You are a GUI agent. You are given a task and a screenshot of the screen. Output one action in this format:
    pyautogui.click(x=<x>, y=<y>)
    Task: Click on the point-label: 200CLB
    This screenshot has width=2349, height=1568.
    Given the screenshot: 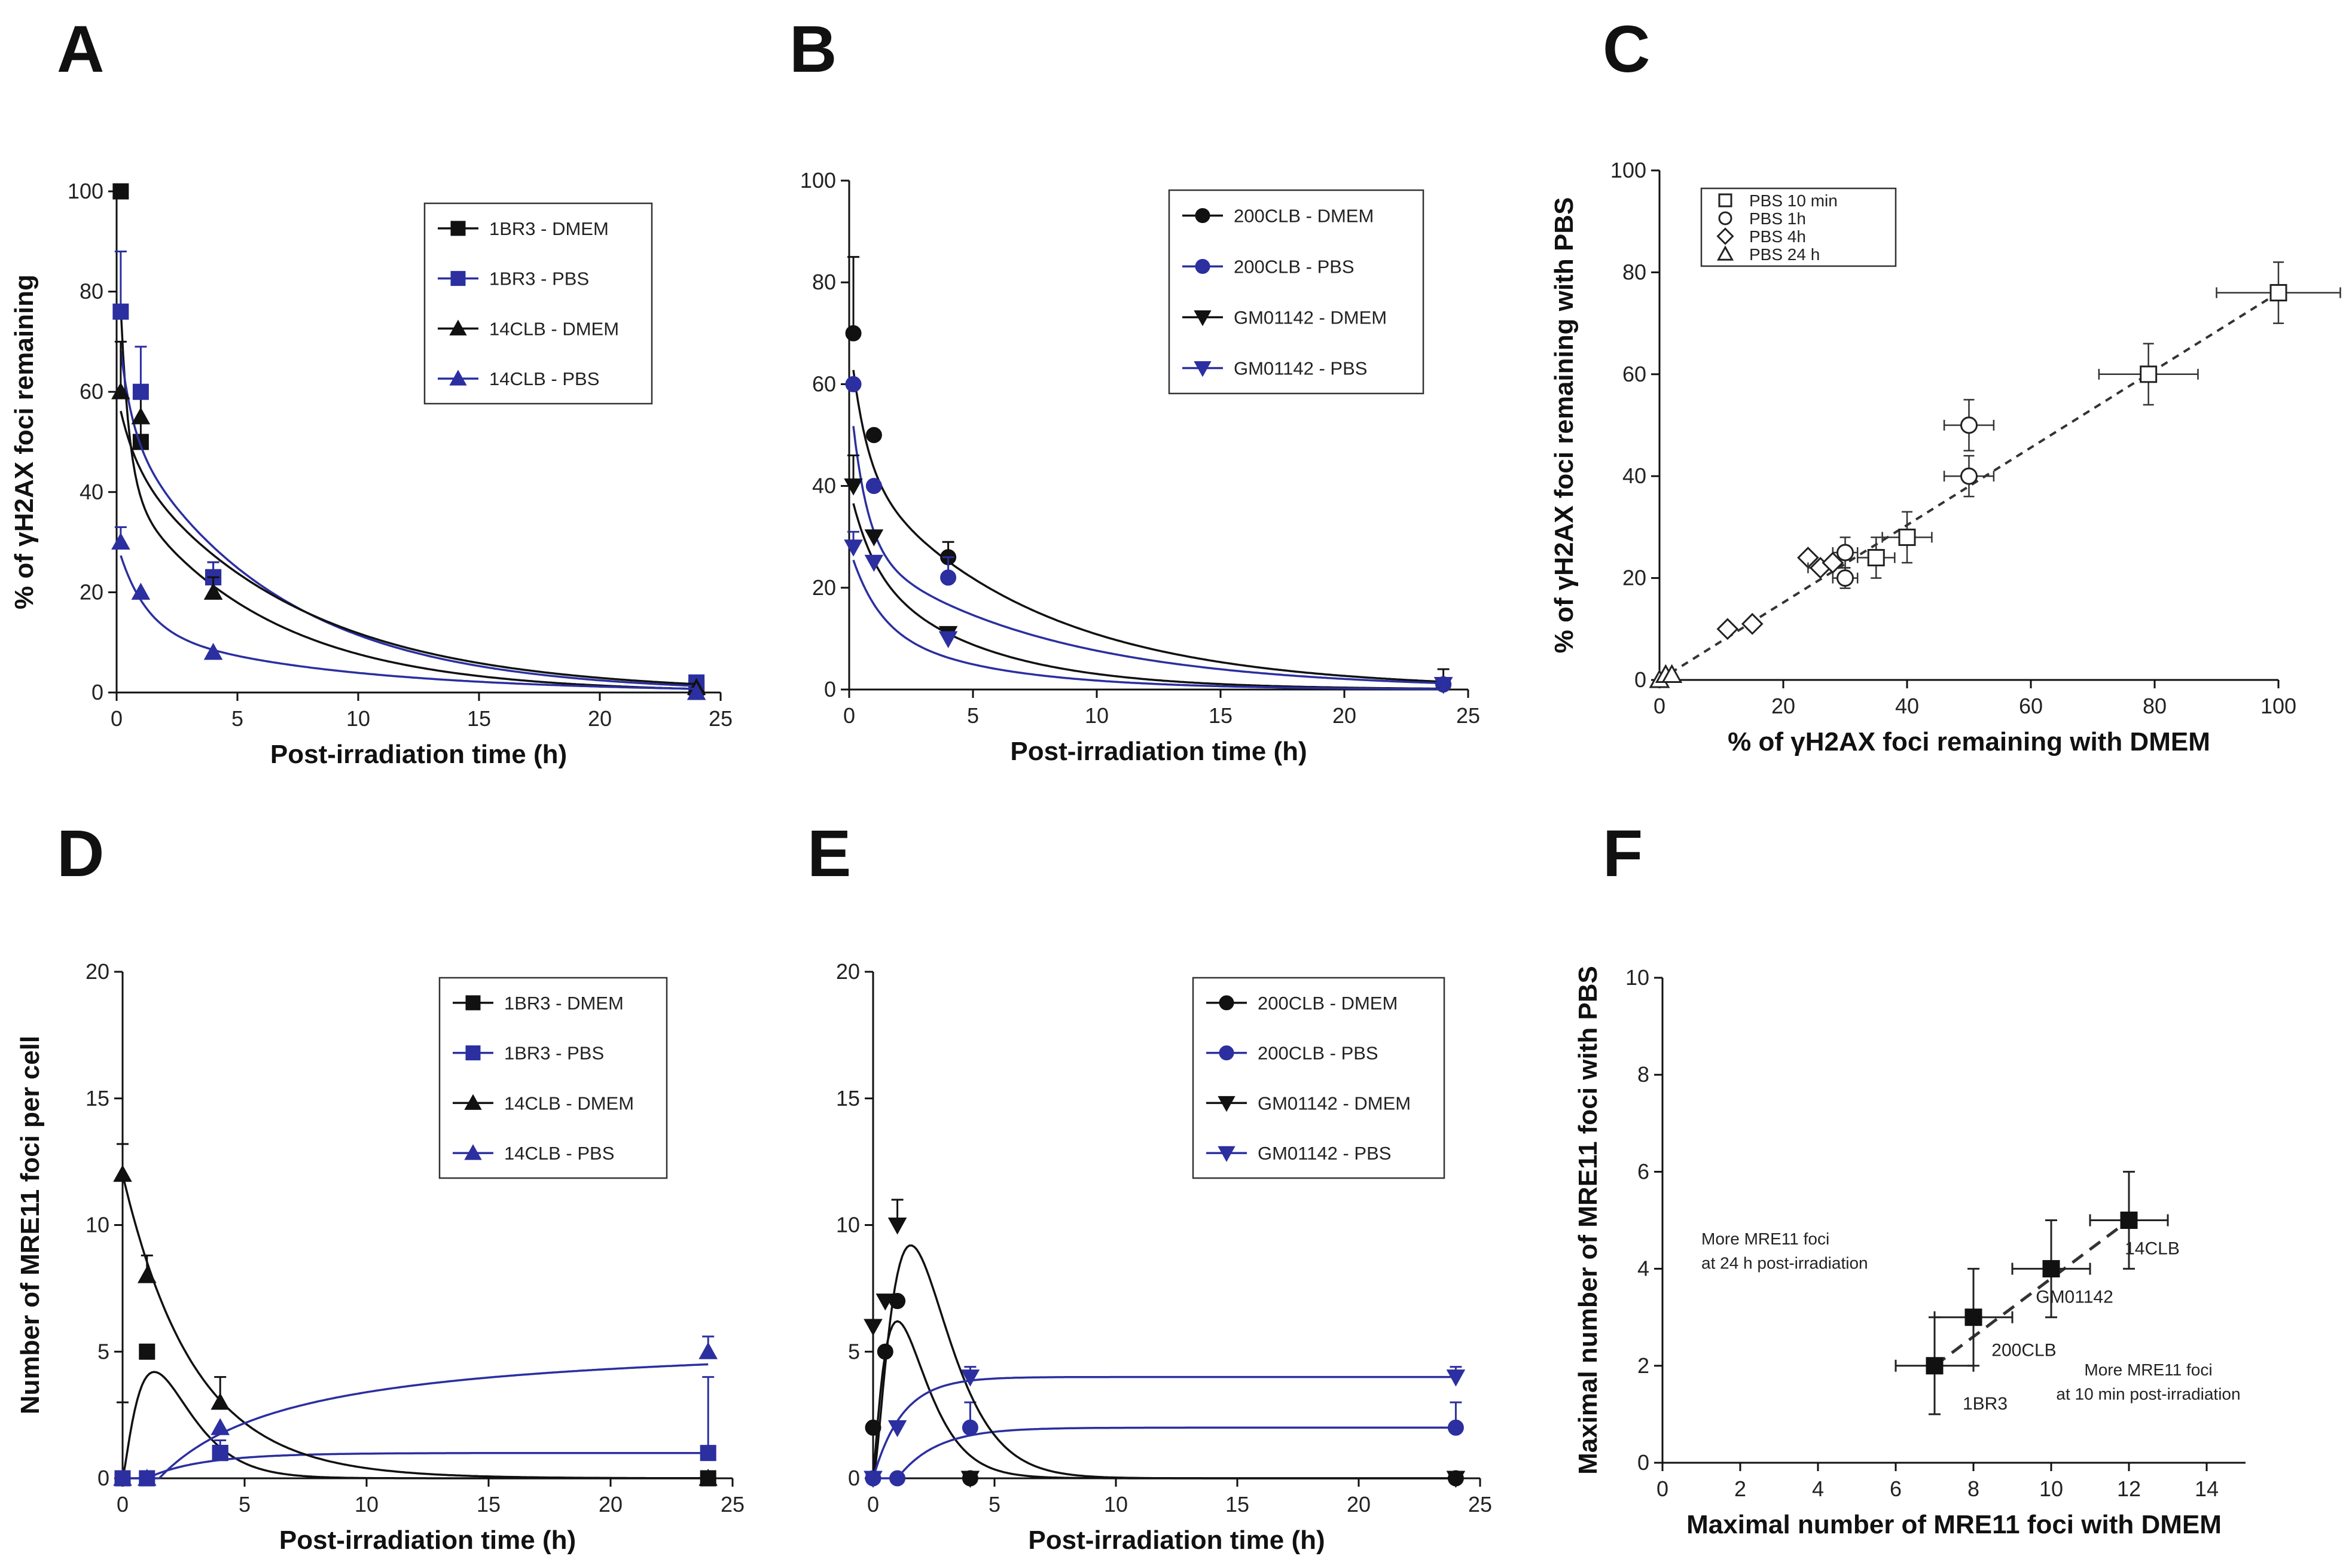 What is the action you would take?
    pyautogui.click(x=2024, y=1350)
    